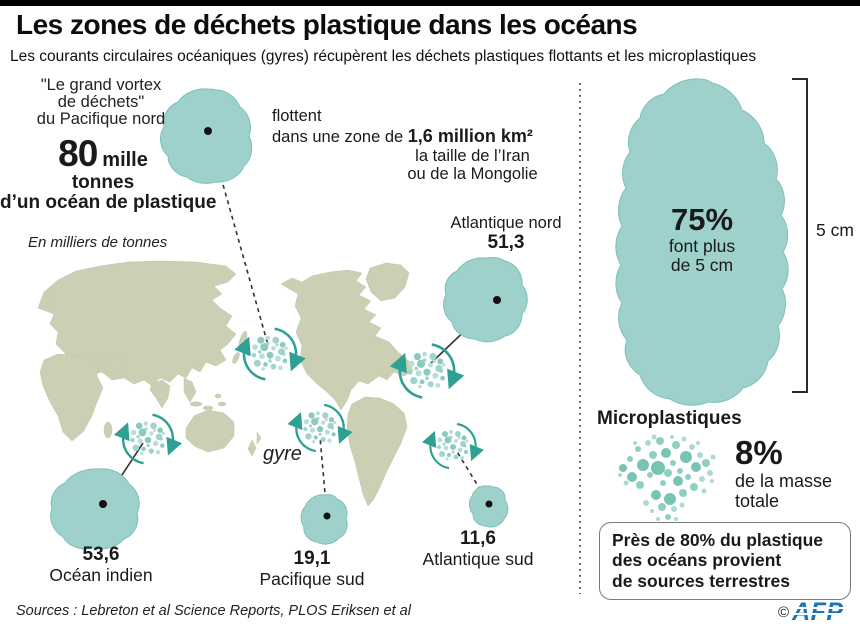  What do you see at coordinates (702, 219) in the screenshot?
I see `size-percent: 75%` at bounding box center [702, 219].